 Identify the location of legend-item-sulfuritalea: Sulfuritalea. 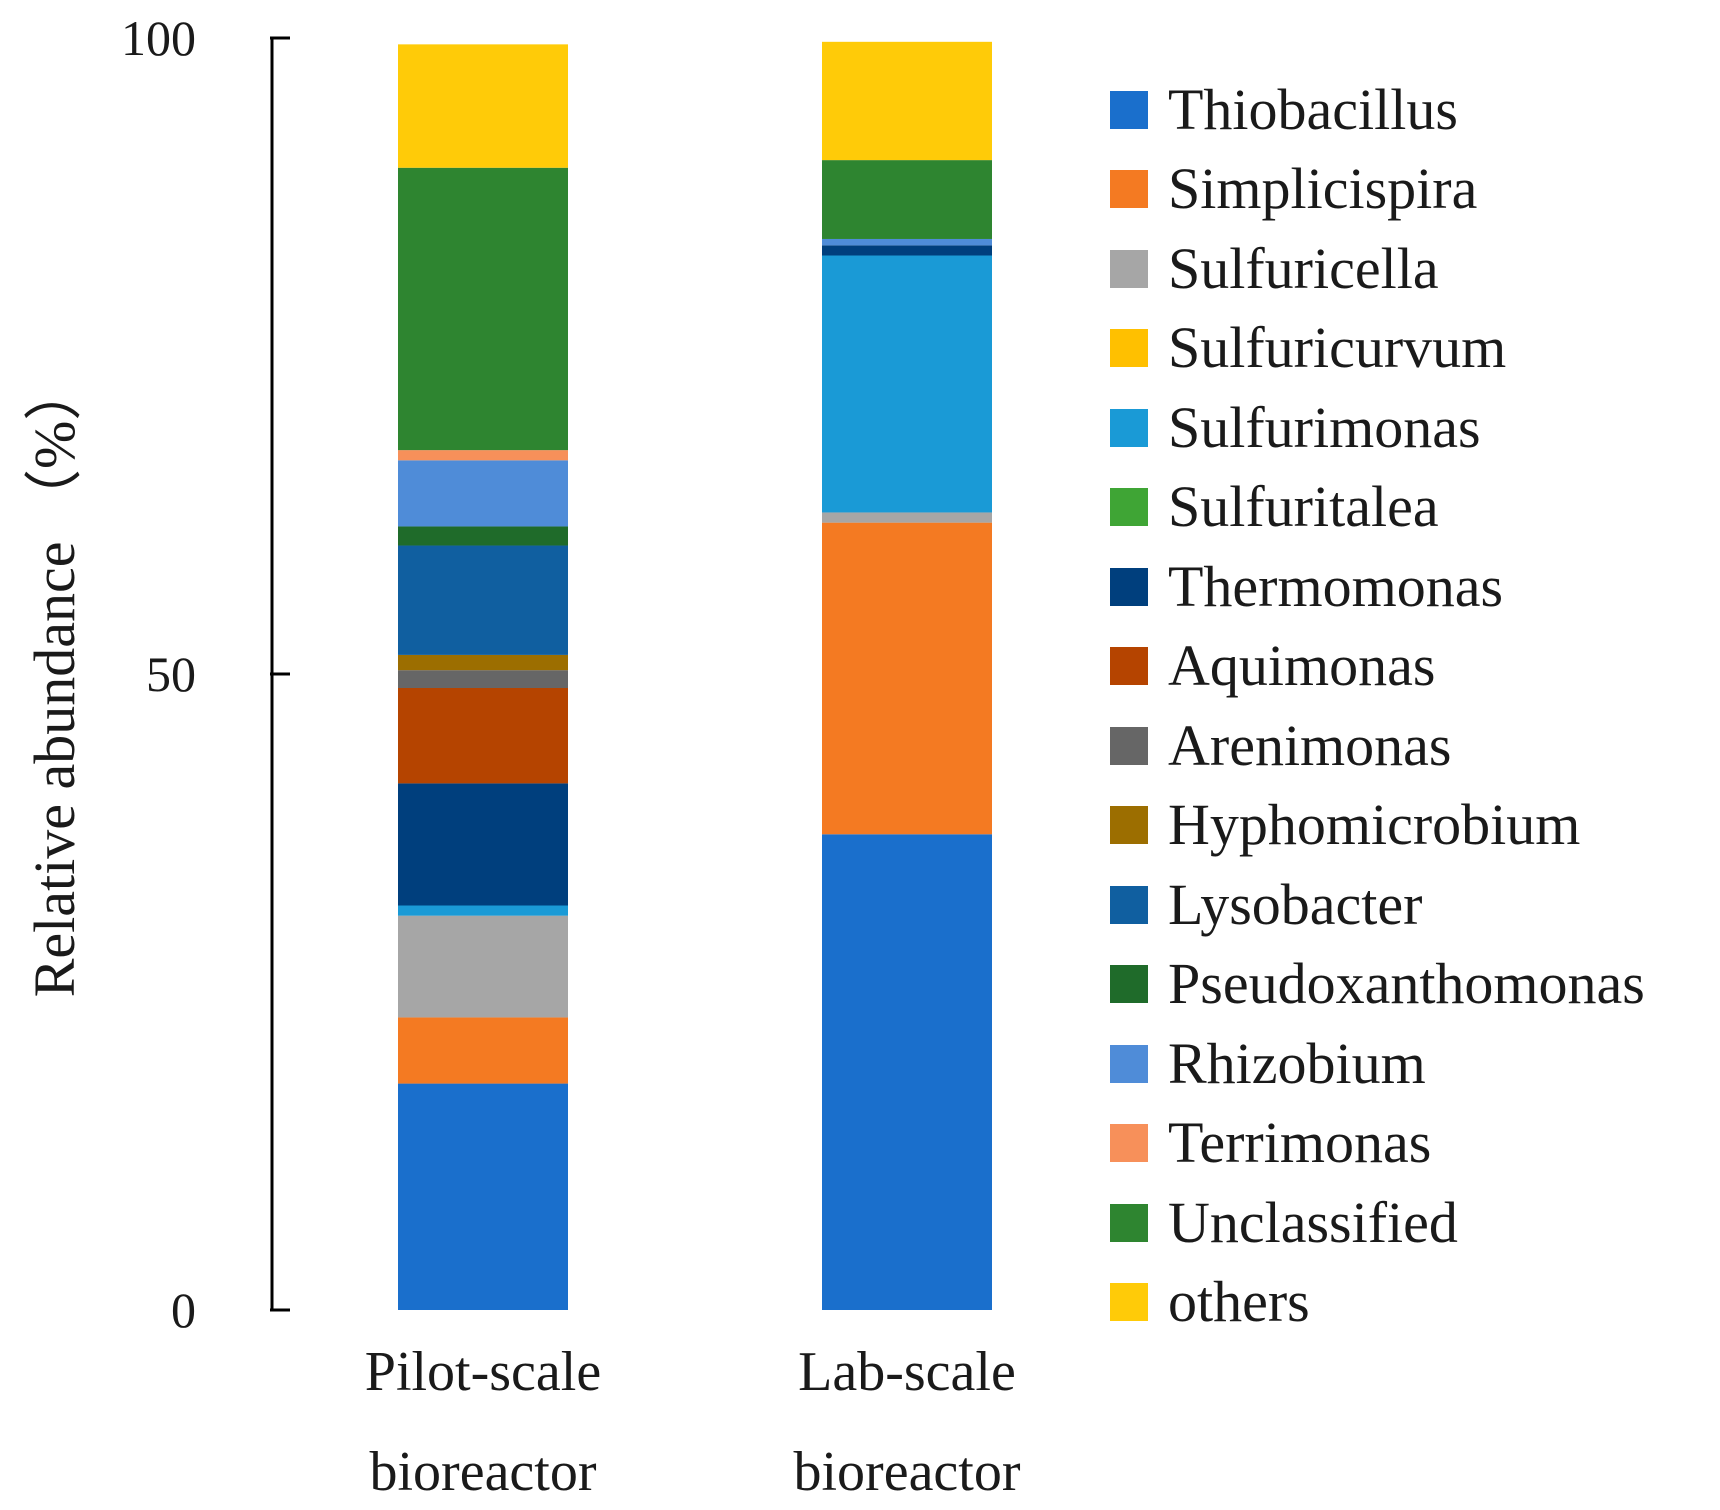
(1377, 508).